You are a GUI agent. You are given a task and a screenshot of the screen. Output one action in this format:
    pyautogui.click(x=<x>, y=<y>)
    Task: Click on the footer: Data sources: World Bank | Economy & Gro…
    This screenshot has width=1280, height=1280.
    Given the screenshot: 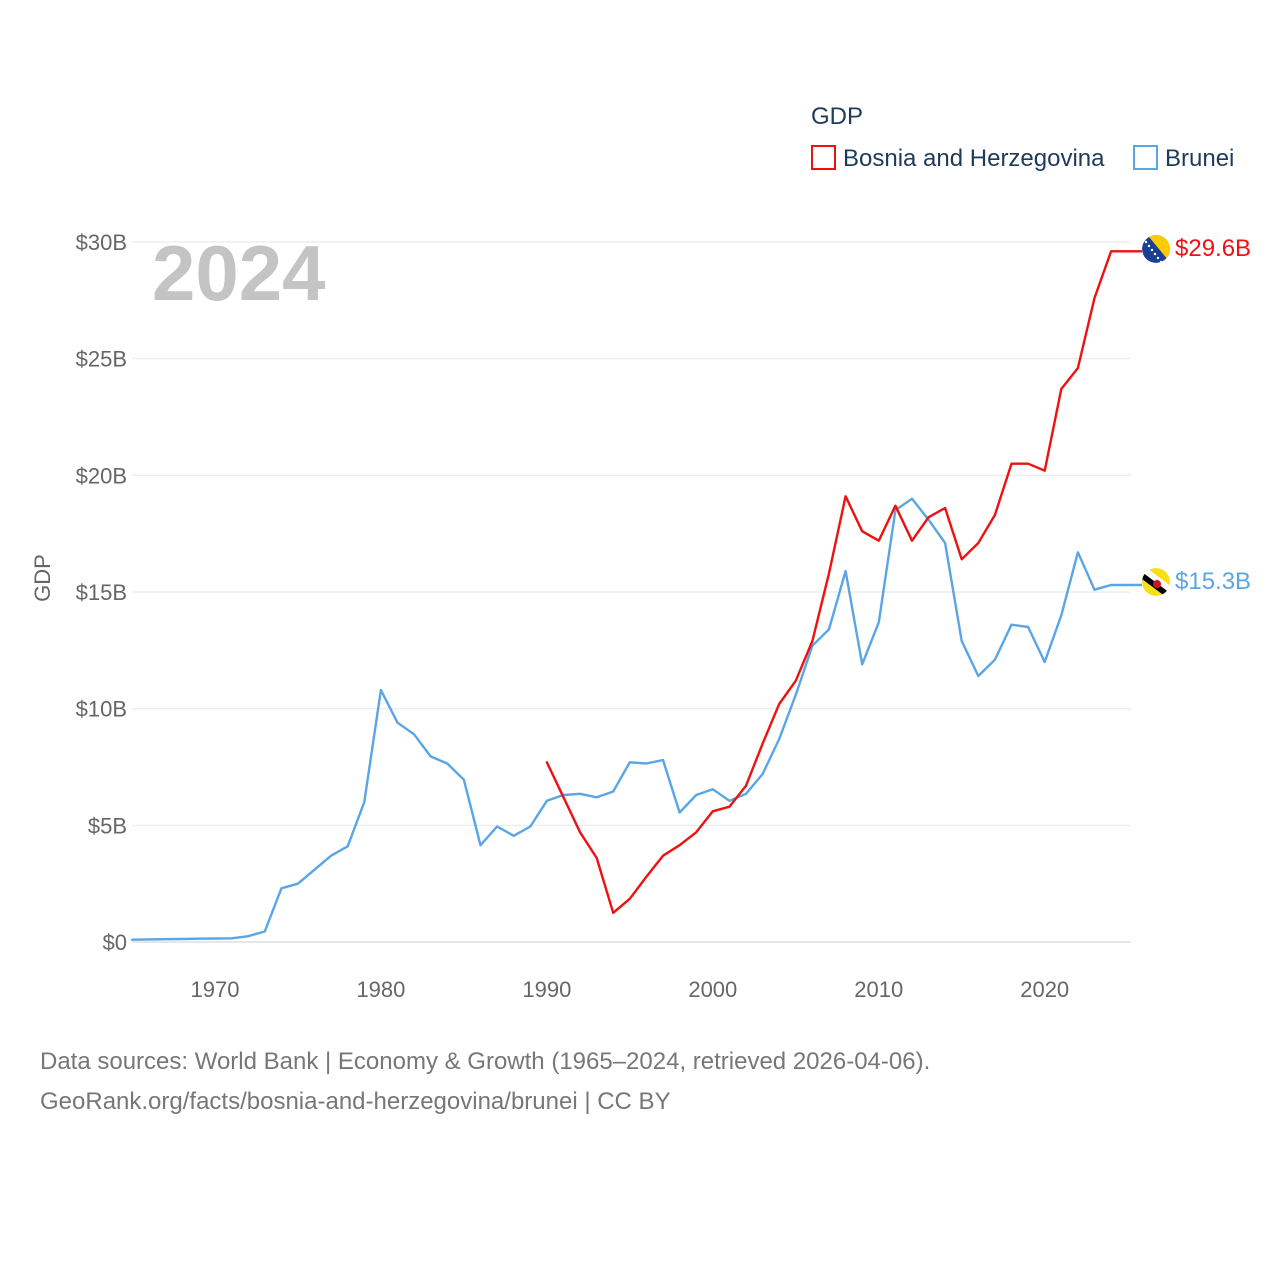 What is the action you would take?
    pyautogui.click(x=485, y=1082)
    